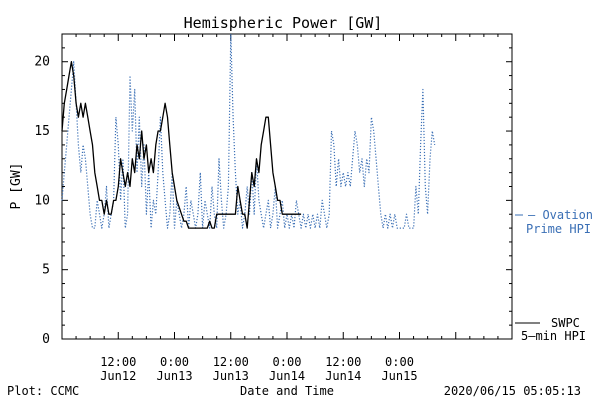  Describe the element at coordinates (553, 336) in the screenshot. I see `legend-swpc-line2: 5—min HPI` at that location.